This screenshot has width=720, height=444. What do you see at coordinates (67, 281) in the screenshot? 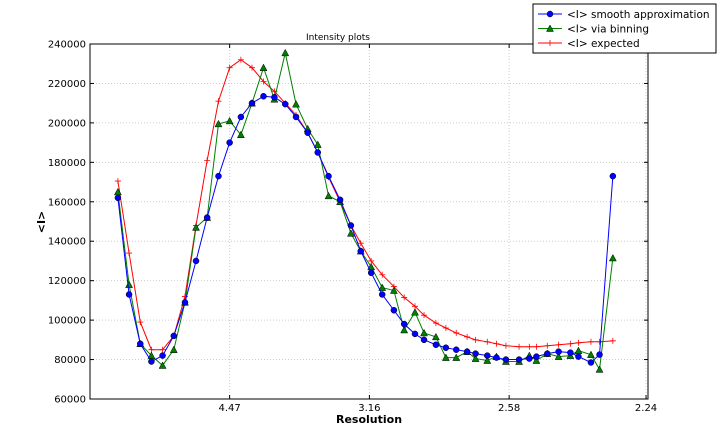
I see `y-tick-label: 120000` at bounding box center [67, 281].